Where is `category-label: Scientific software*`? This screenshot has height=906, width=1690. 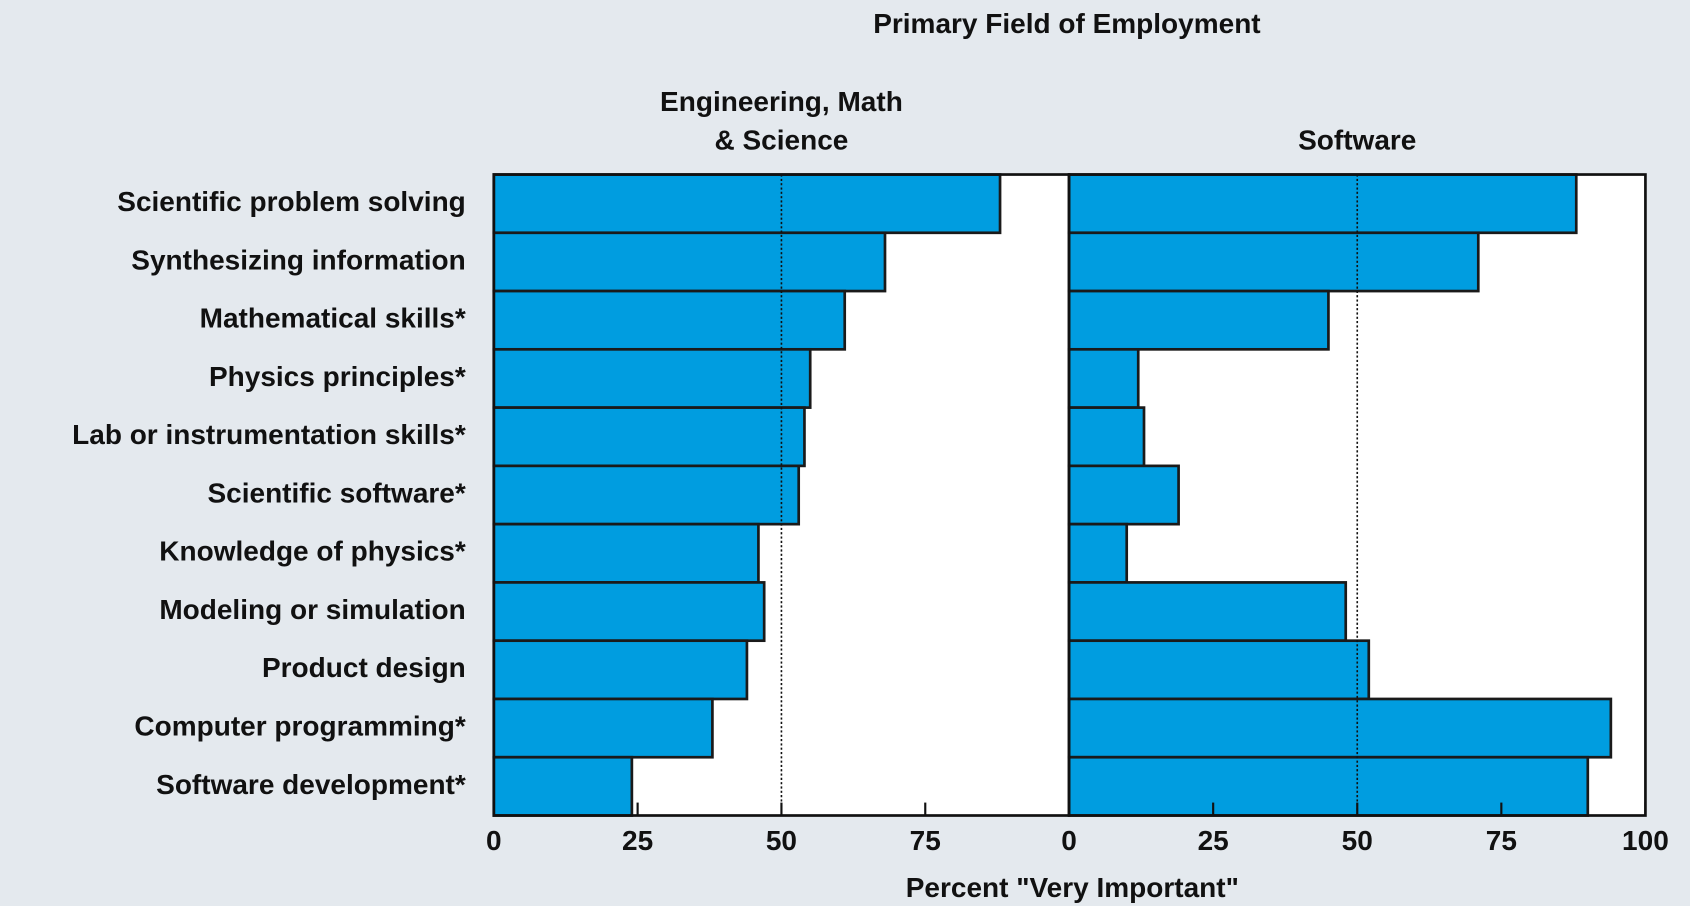
category-label: Scientific software* is located at coordinates (336, 492).